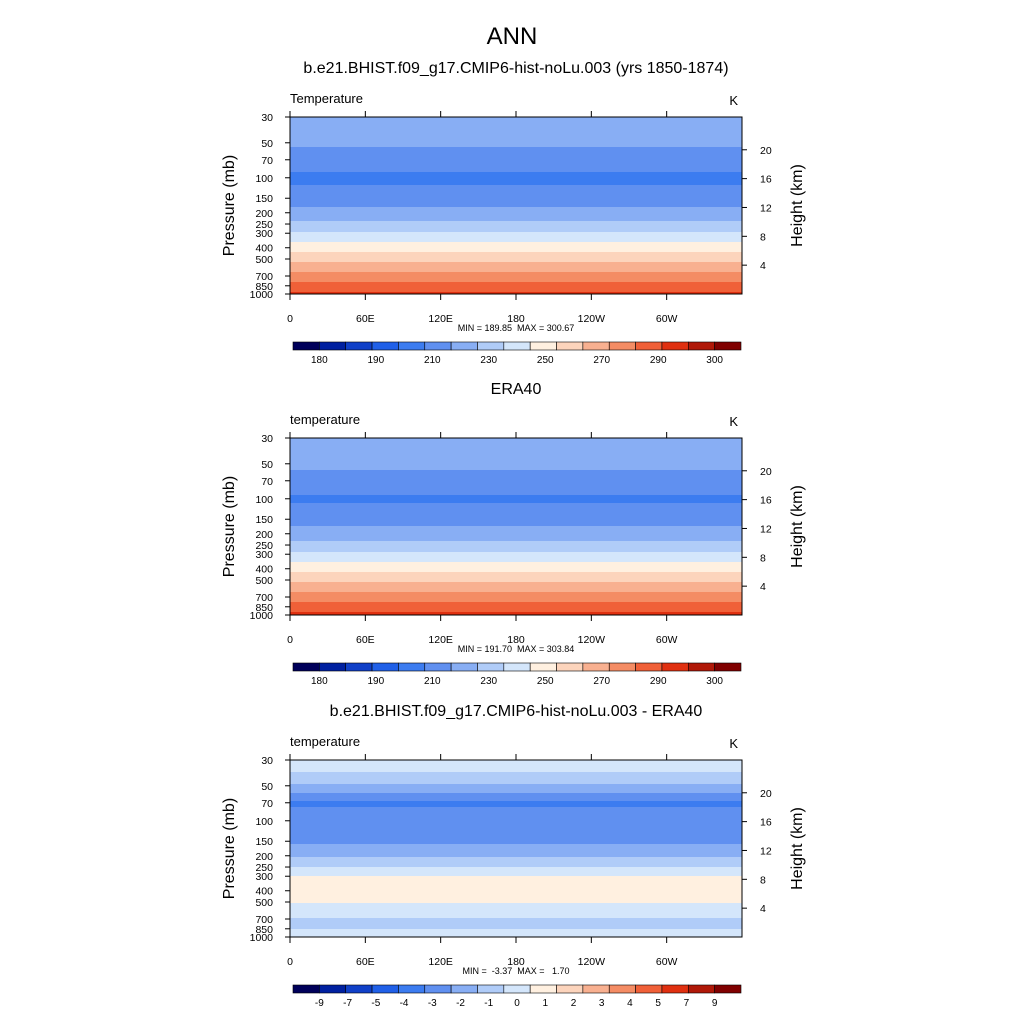 This screenshot has height=1024, width=1024. Describe the element at coordinates (262, 938) in the screenshot. I see `y-tick-label: 1000` at that location.